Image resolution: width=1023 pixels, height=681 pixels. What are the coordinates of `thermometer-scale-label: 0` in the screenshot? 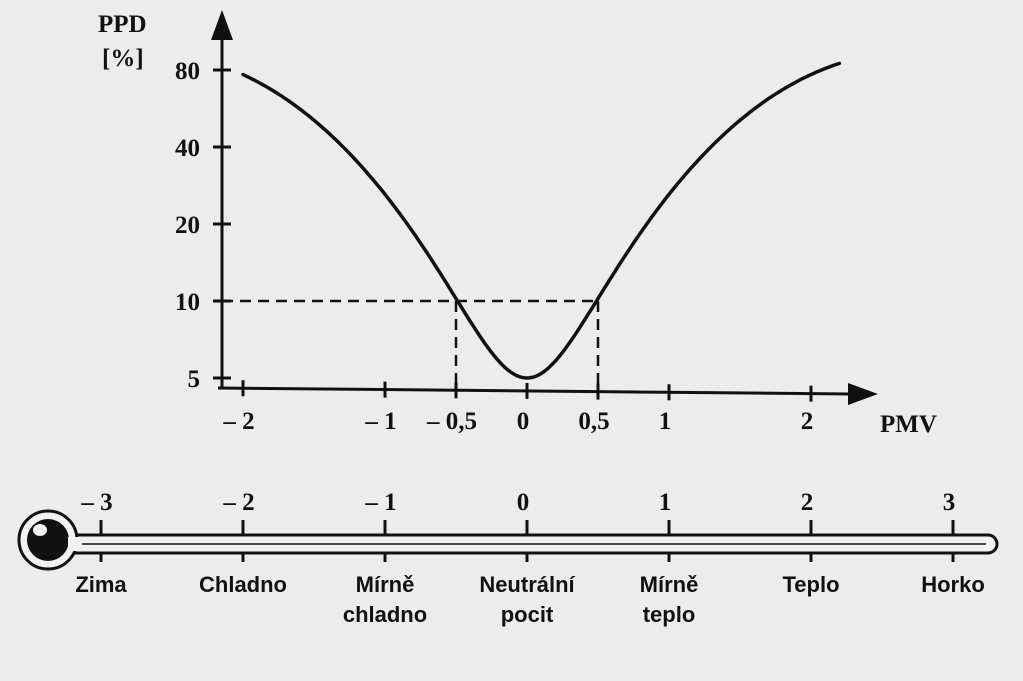 It's located at (523, 502).